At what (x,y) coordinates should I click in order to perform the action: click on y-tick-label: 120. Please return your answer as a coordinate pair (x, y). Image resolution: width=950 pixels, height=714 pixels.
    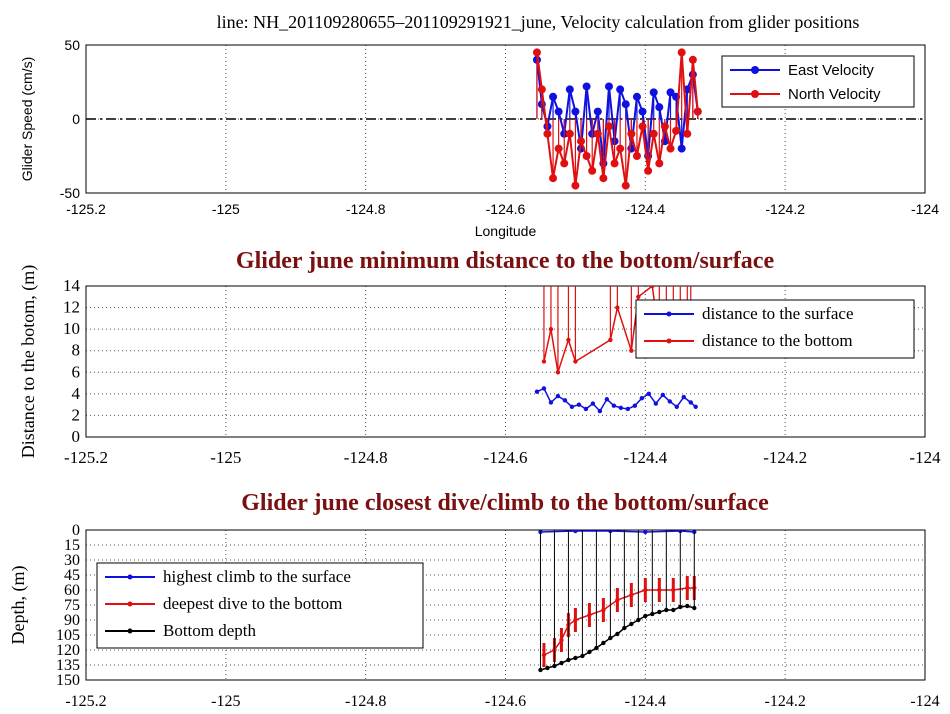
    Looking at the image, I should click on (68, 650).